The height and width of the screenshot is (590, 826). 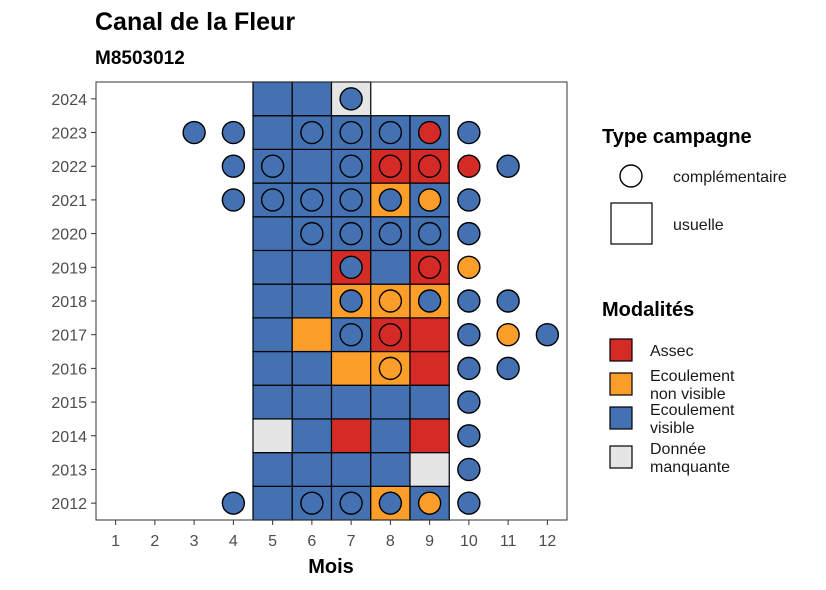 What do you see at coordinates (69, 470) in the screenshot?
I see `y-tick-label-2013: 2013` at bounding box center [69, 470].